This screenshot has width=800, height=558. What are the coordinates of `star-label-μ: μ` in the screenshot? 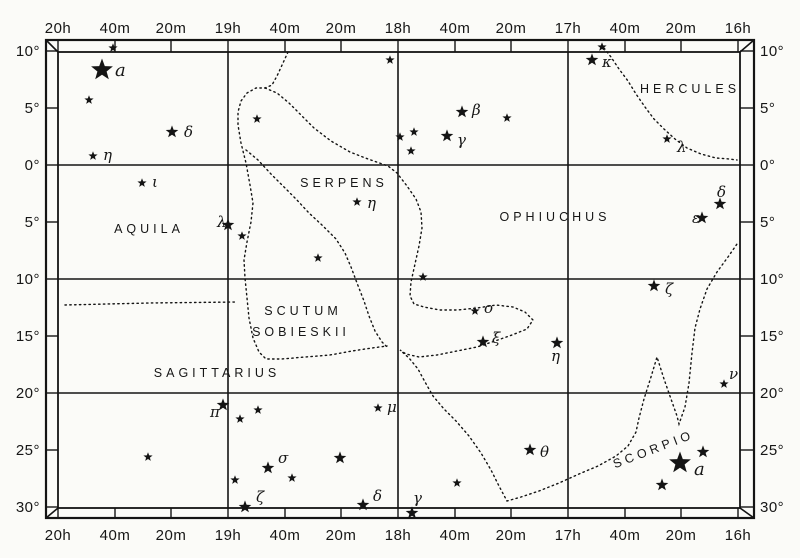 It's located at (392, 407).